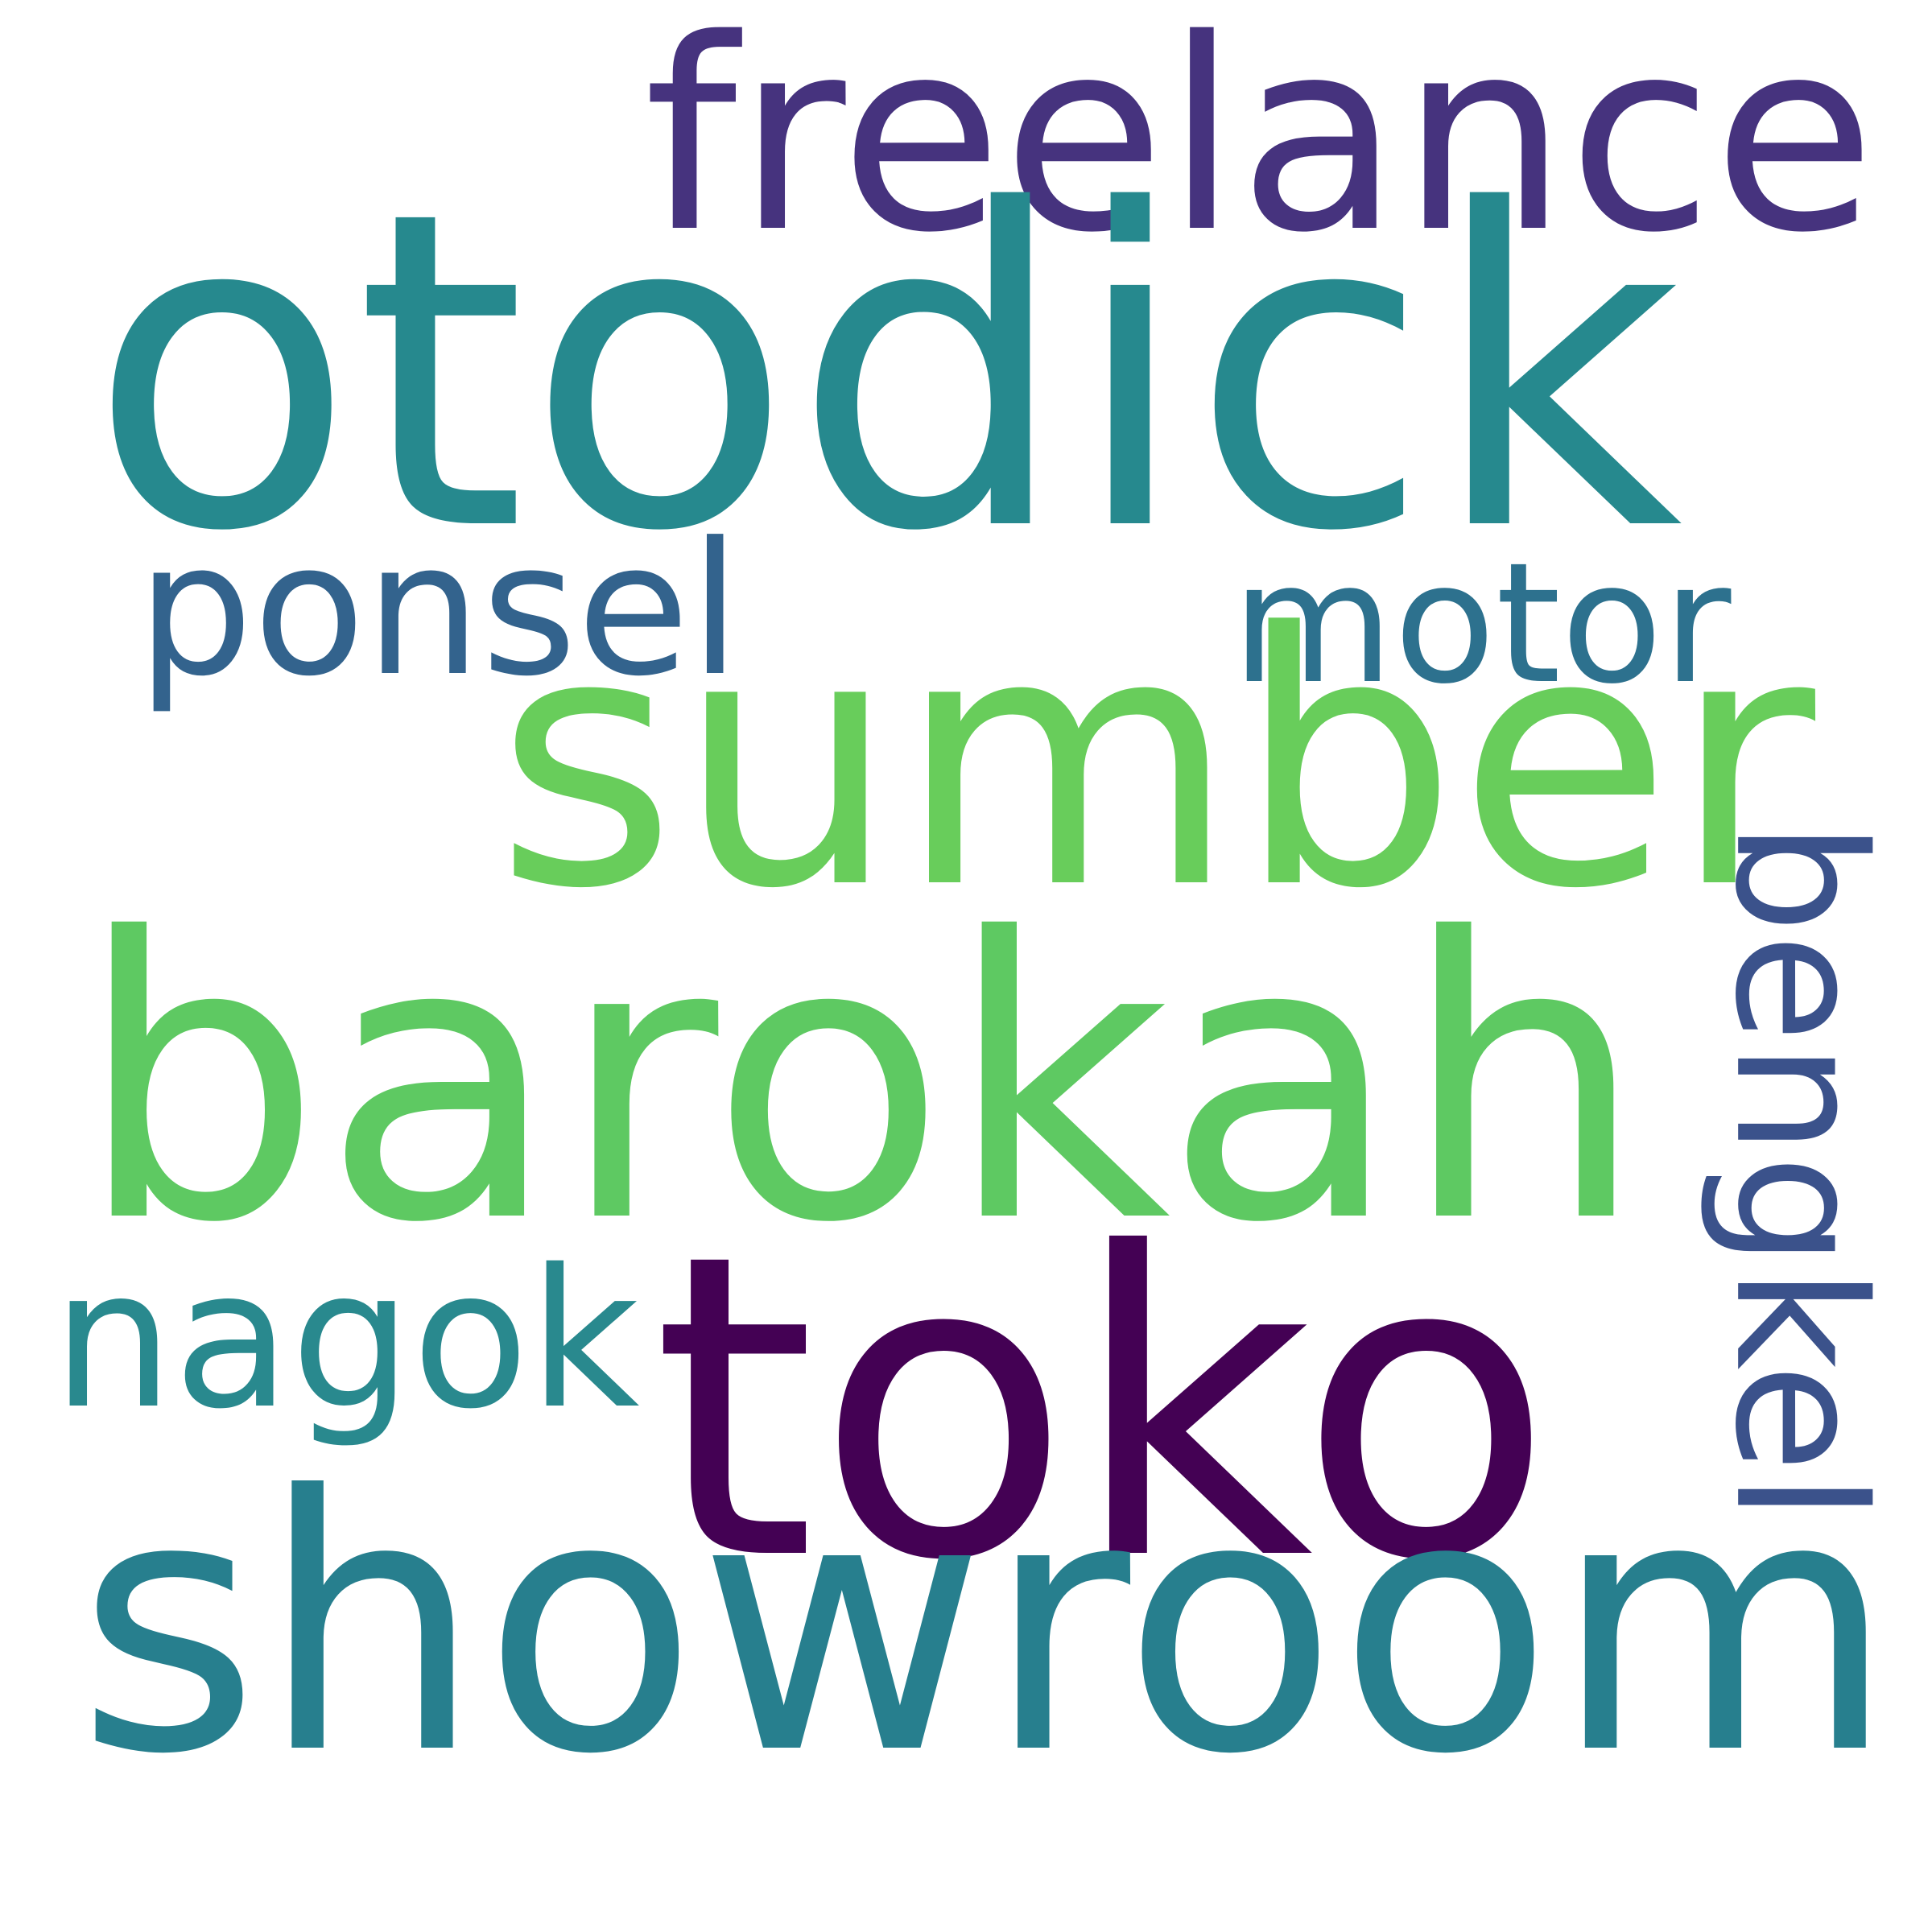 The image size is (1932, 1932). I want to click on word-sumber: sumber, so click(1155, 762).